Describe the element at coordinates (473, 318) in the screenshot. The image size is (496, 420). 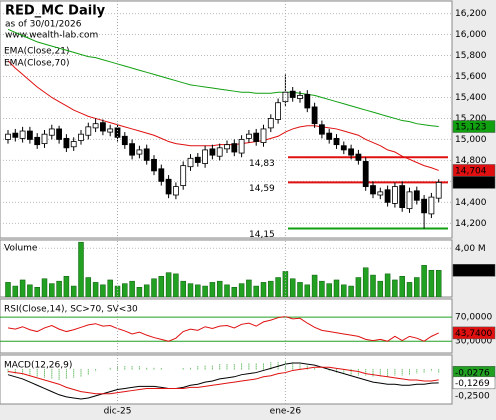
I see `y-tick-label: 70,0000` at that location.